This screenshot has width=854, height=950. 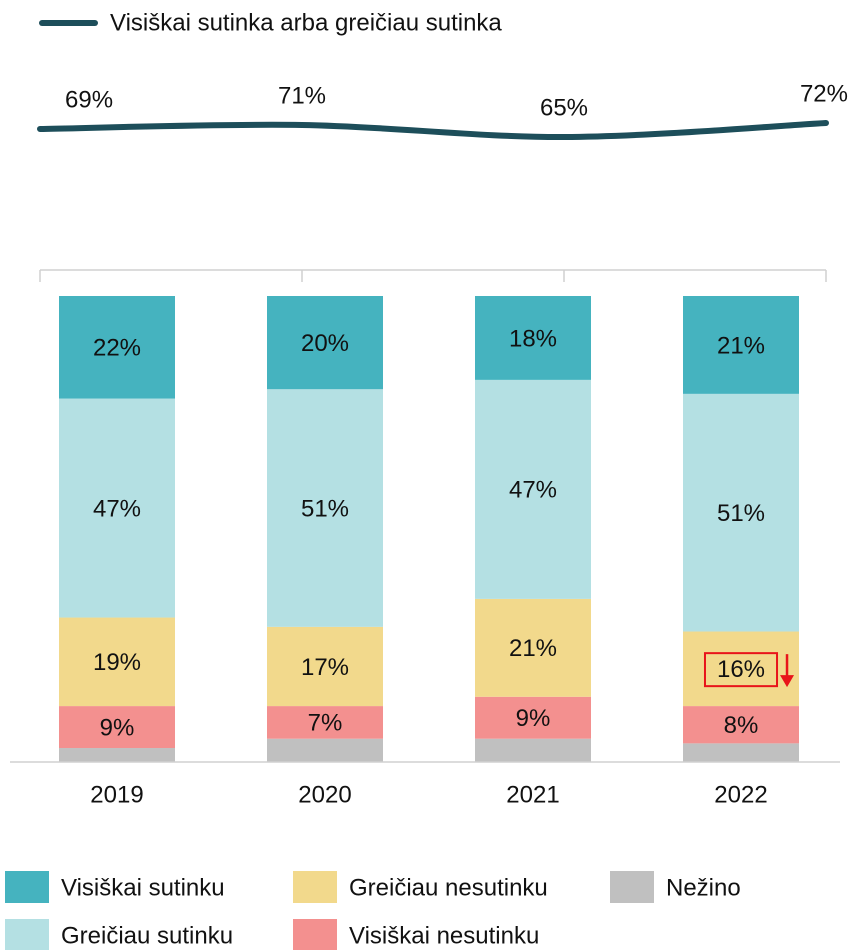 I want to click on data-label: 20%, so click(x=325, y=343).